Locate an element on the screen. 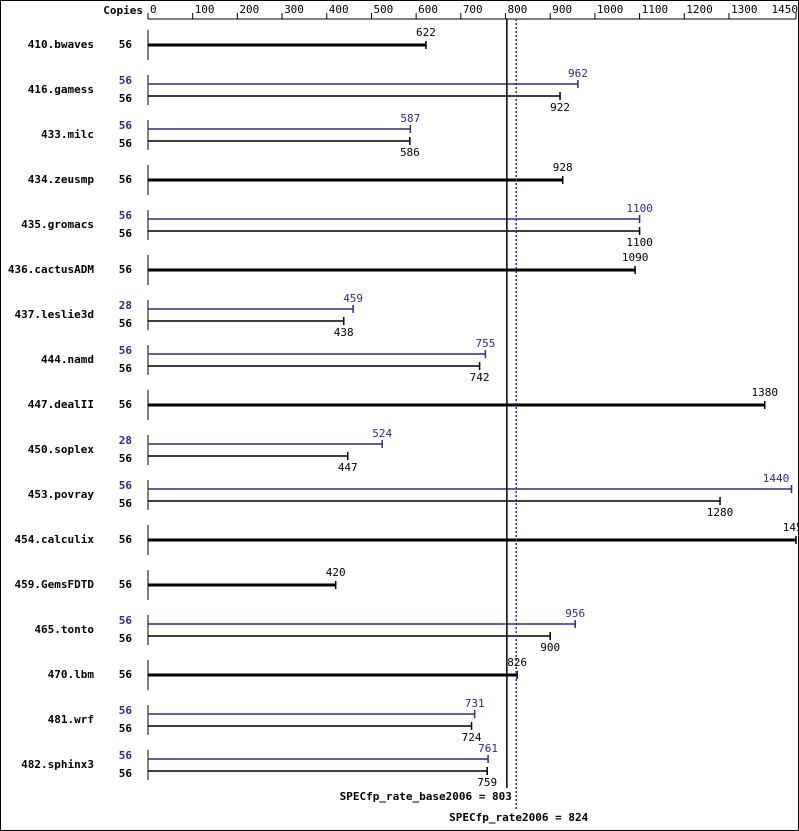 Image resolution: width=799 pixels, height=831 pixels. x-tick-label: 700 is located at coordinates (473, 9).